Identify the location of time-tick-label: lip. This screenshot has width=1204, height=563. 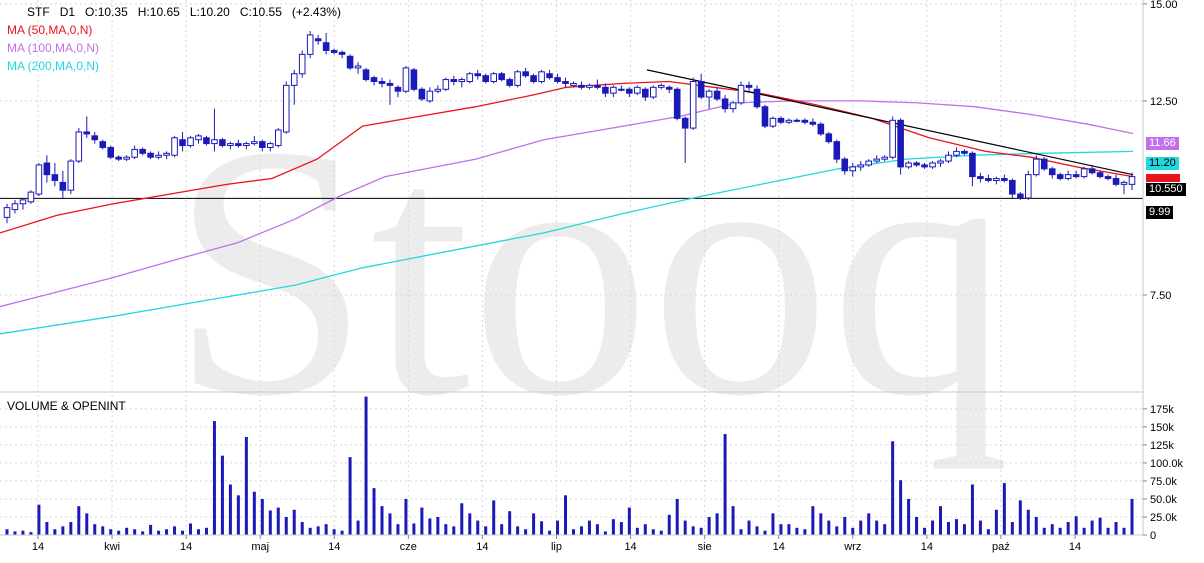
(556, 547).